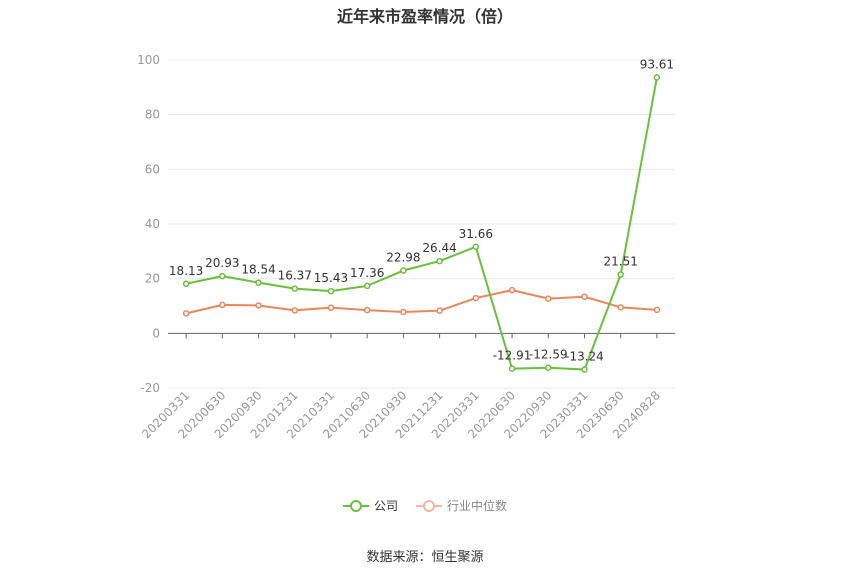 The height and width of the screenshot is (575, 850). I want to click on legend-company-swatch, so click(355, 505).